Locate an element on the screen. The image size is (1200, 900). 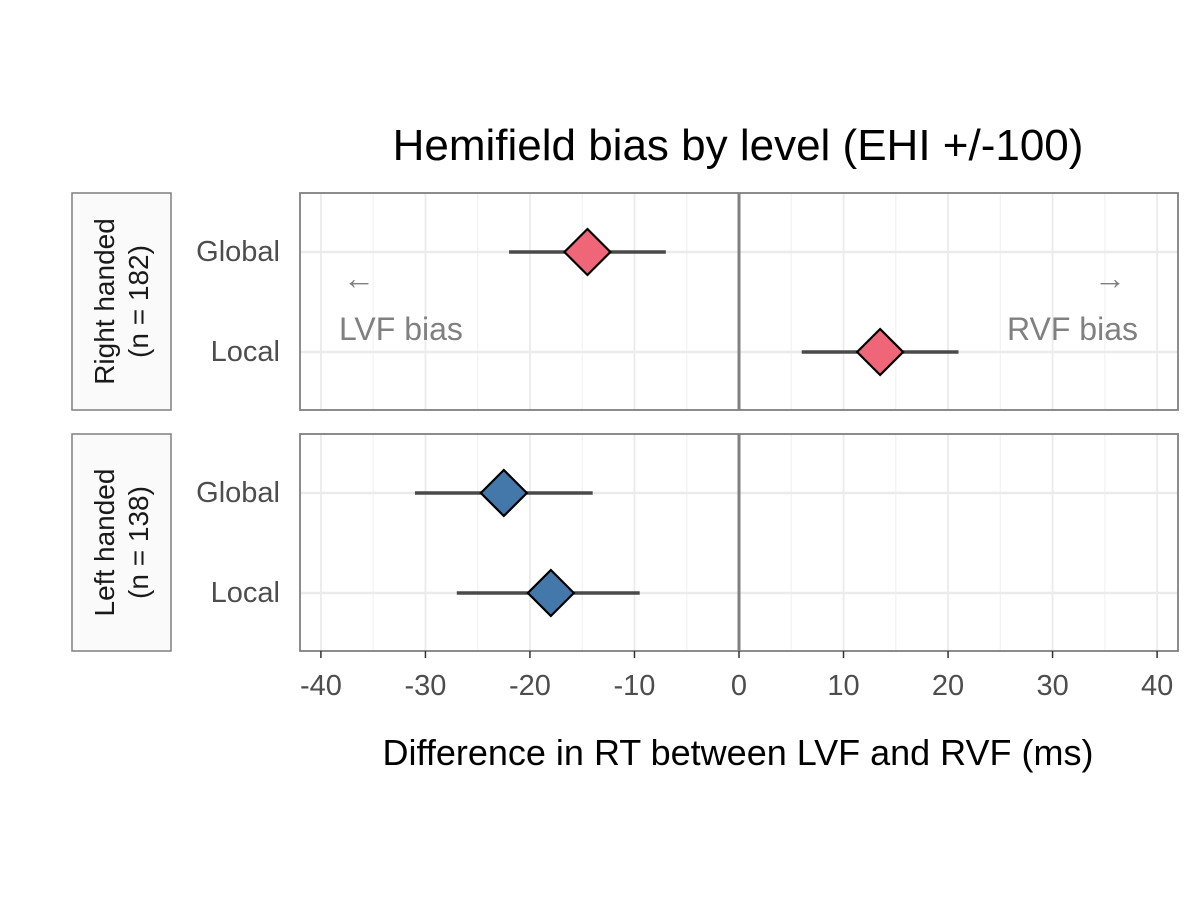
rvf-bias-label: RVF bias is located at coordinates (1072, 329).